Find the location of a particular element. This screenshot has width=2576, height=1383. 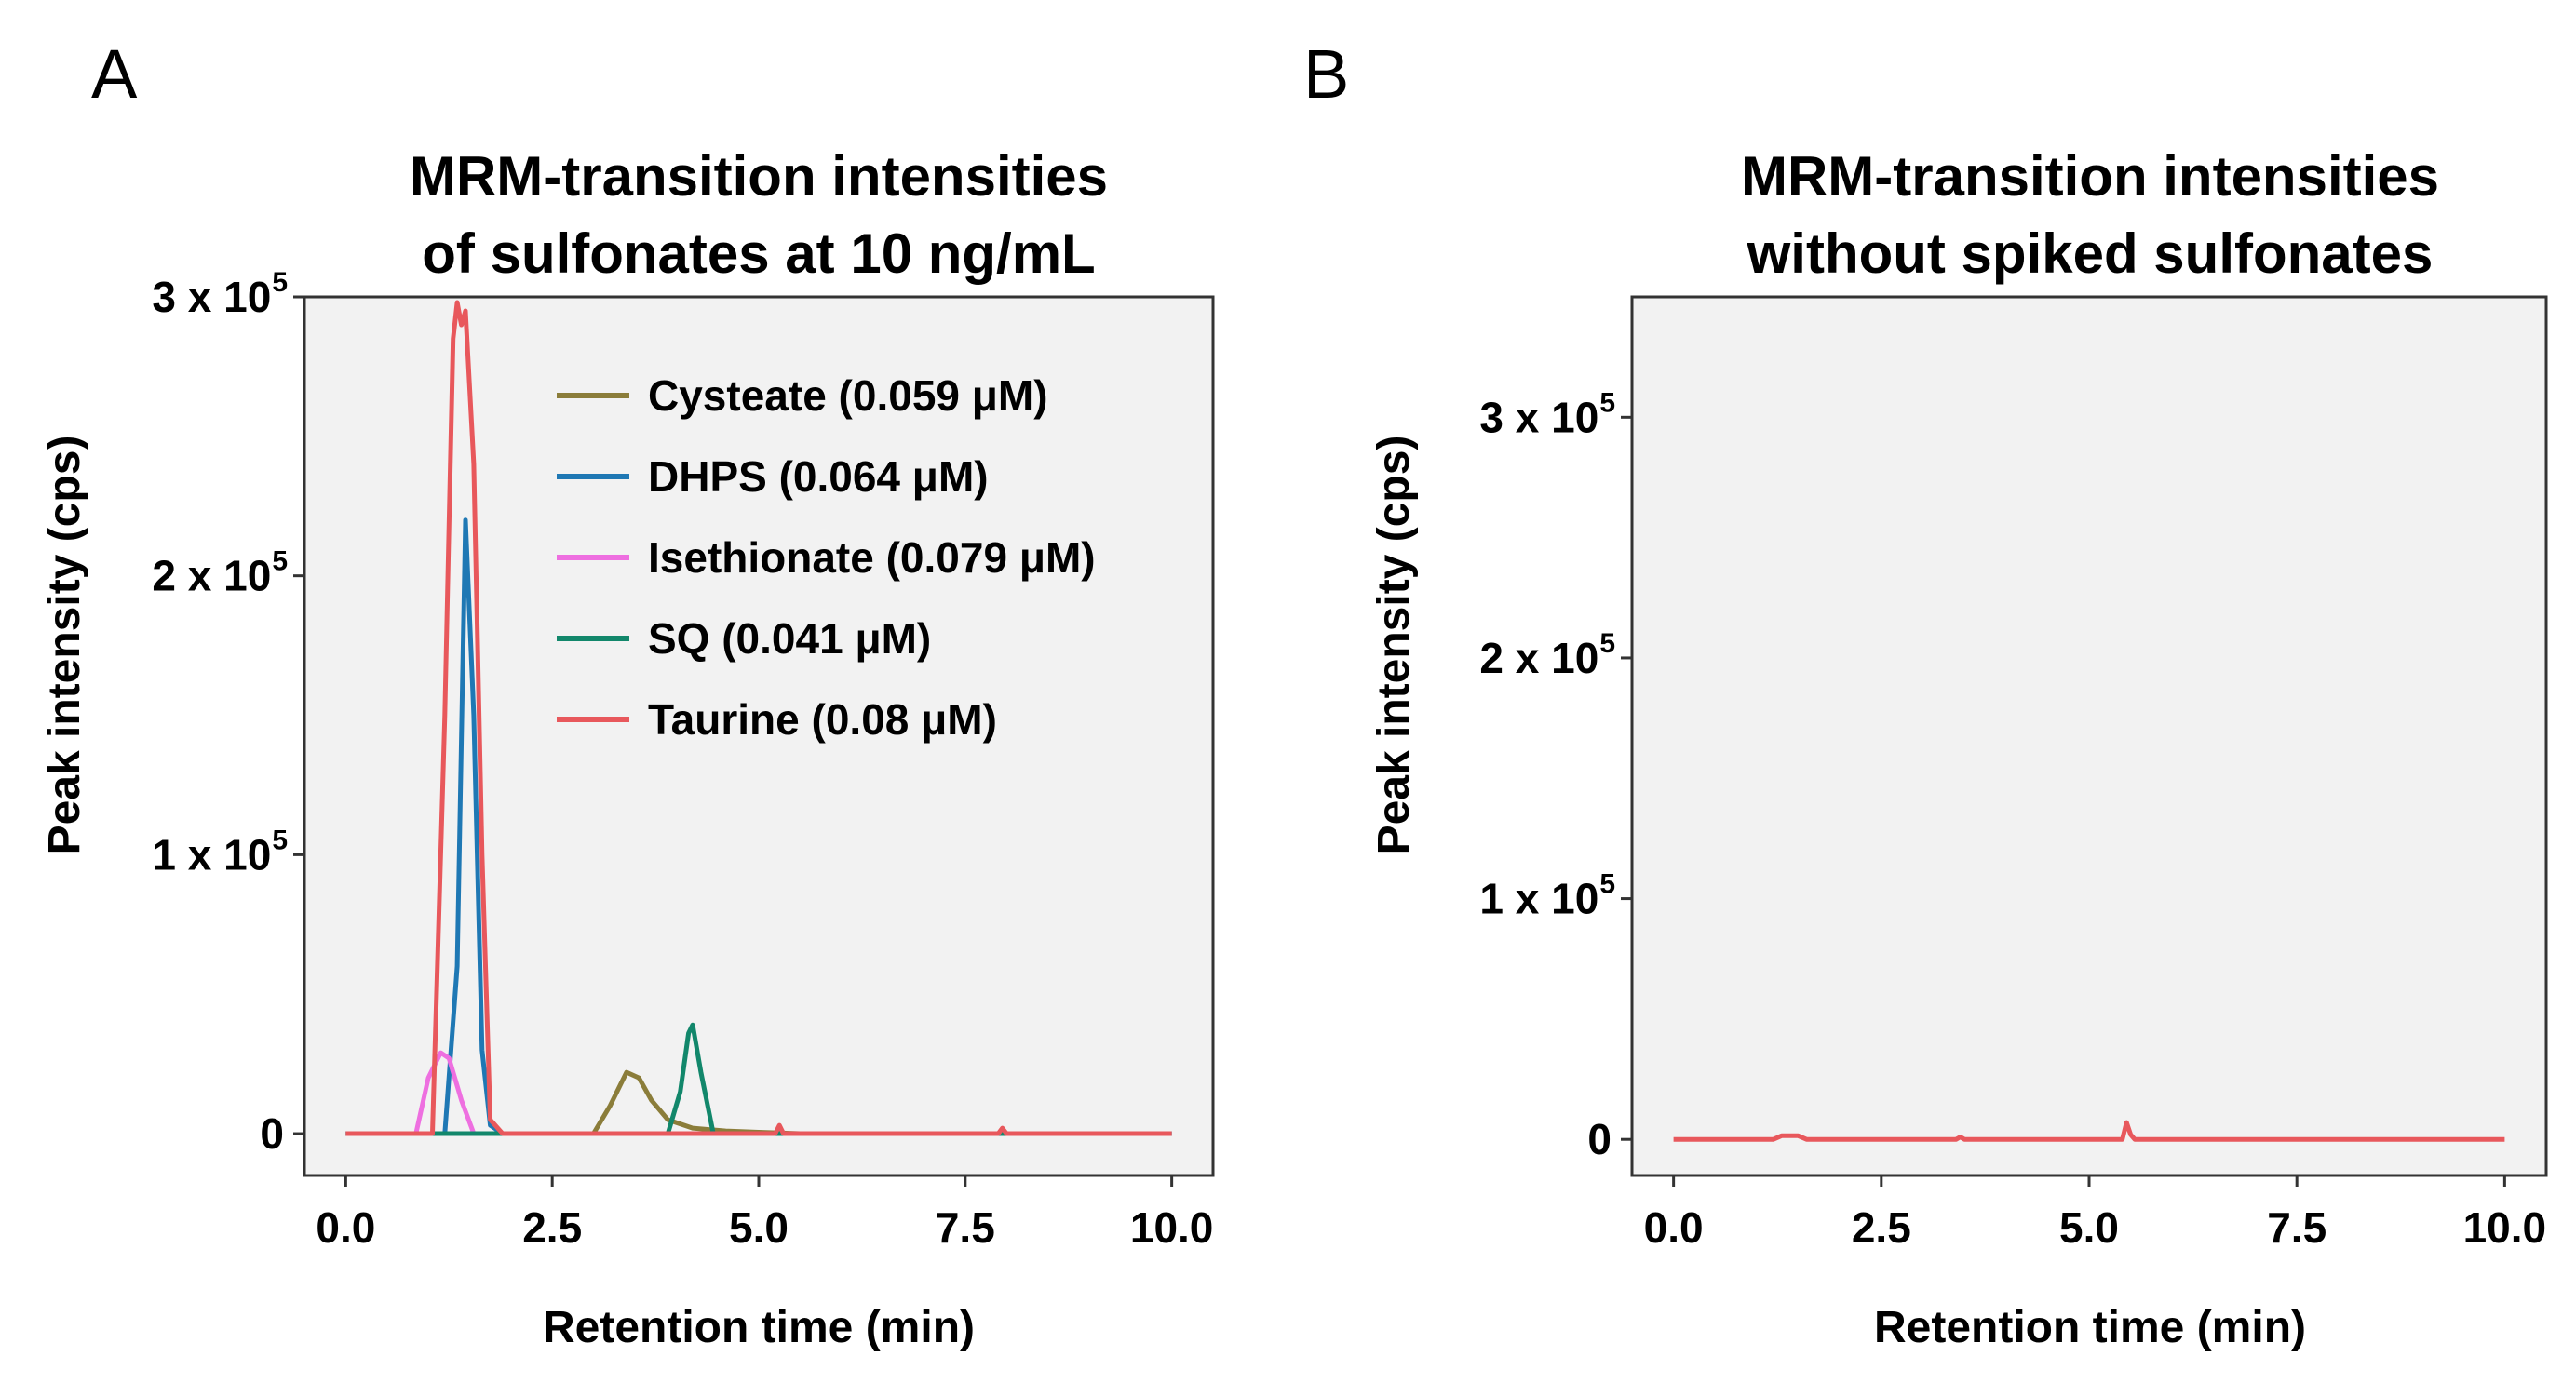

panel-b-title-line-2: without spiked sulfonates is located at coordinates (2090, 253).